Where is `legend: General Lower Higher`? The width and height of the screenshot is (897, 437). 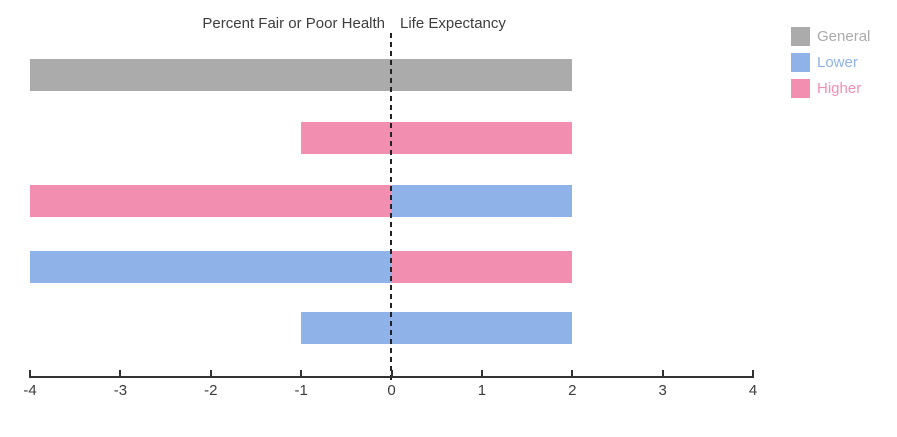 legend: General Lower Higher is located at coordinates (830, 66).